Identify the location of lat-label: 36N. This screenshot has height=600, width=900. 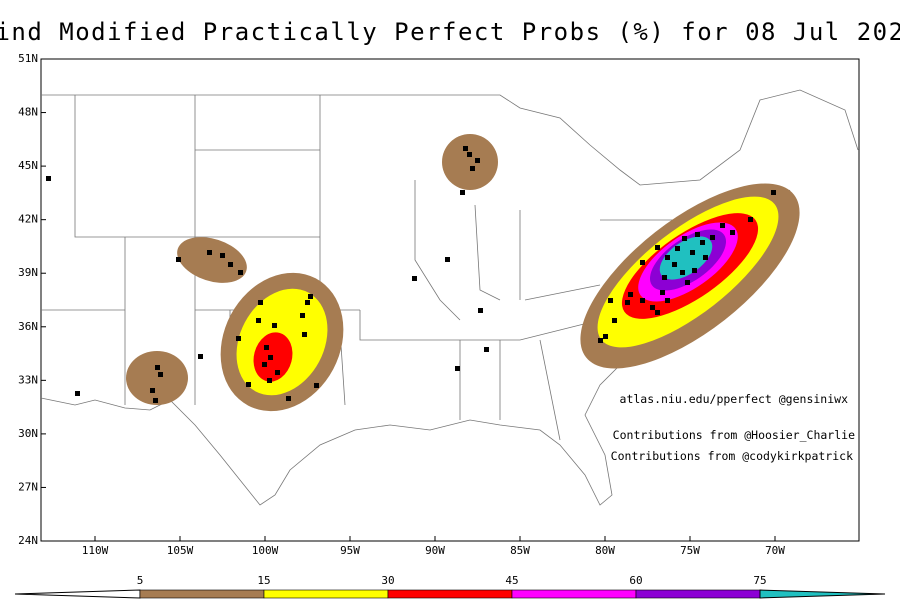
(28, 326).